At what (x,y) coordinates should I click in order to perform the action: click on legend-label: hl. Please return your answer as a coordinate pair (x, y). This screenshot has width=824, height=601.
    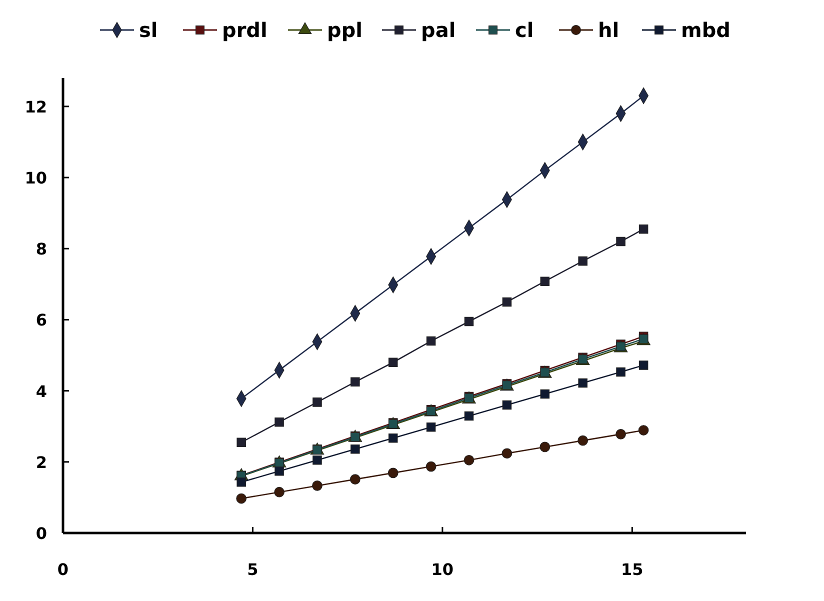
    Looking at the image, I should click on (609, 30).